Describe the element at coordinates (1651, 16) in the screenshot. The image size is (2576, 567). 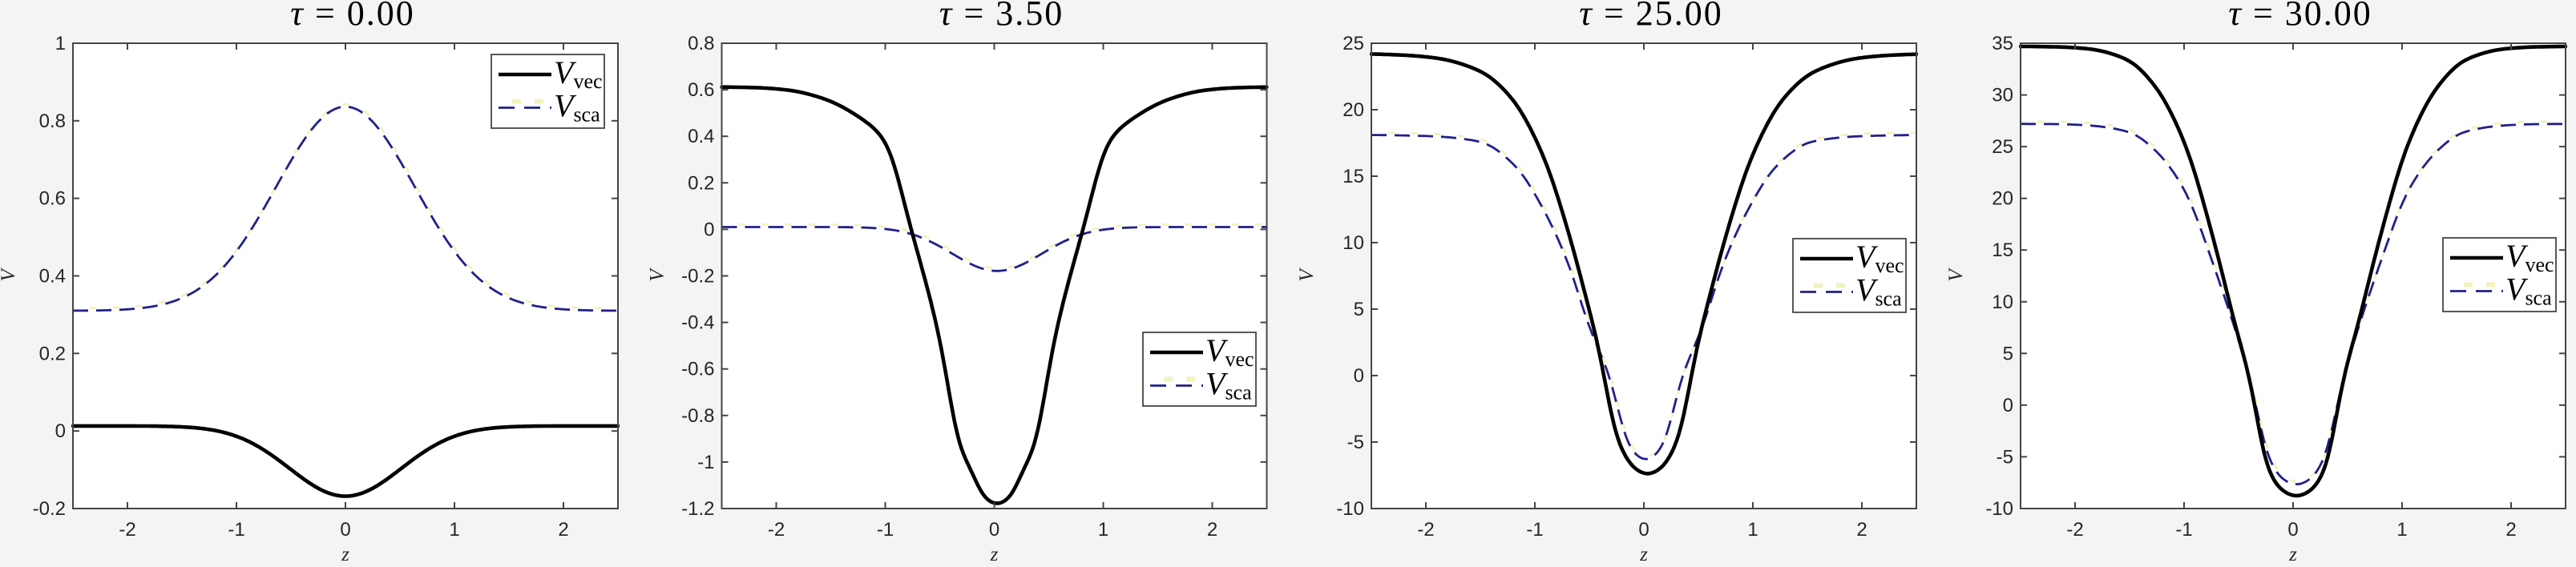
I see `svg-text: τ = 25.00` at that location.